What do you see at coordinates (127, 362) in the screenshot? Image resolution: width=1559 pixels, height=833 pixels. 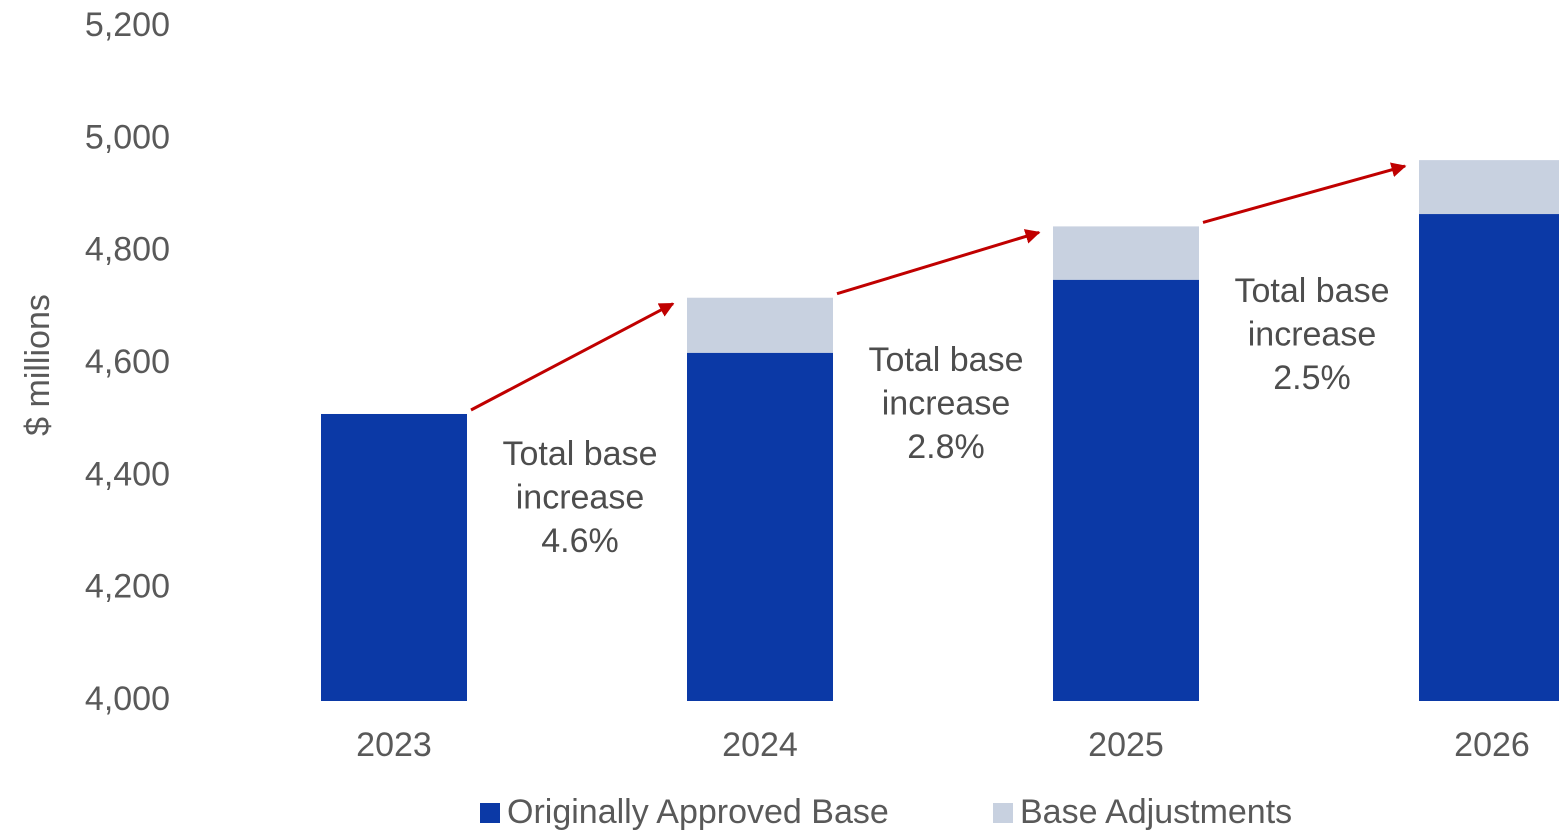 I see `y-tick-label: 4,600` at bounding box center [127, 362].